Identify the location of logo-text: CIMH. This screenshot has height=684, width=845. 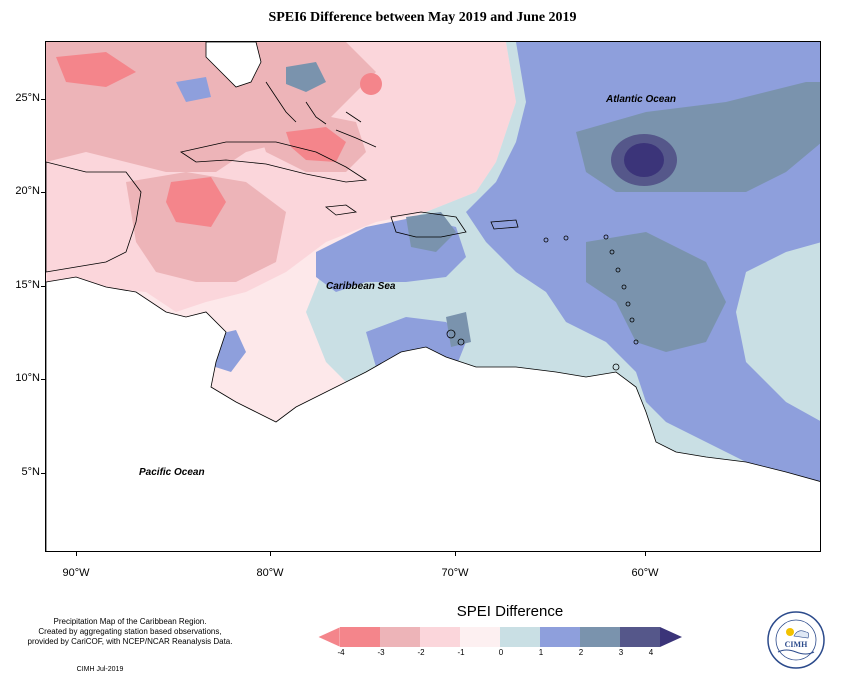
(796, 644).